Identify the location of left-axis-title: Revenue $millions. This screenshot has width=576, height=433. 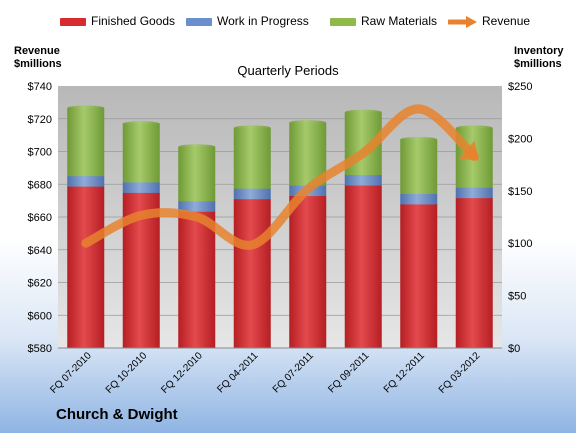
(38, 58).